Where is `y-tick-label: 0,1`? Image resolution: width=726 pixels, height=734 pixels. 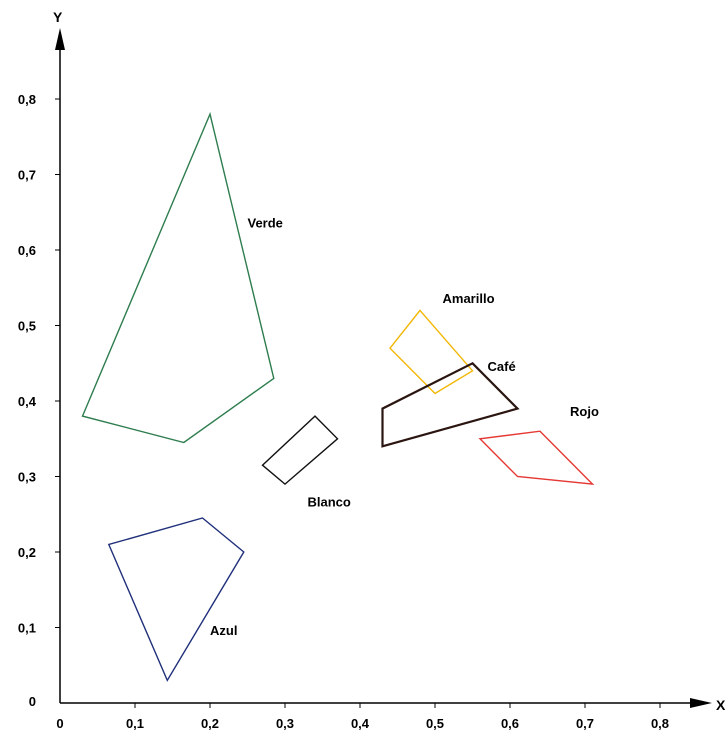 y-tick-label: 0,1 is located at coordinates (27, 628).